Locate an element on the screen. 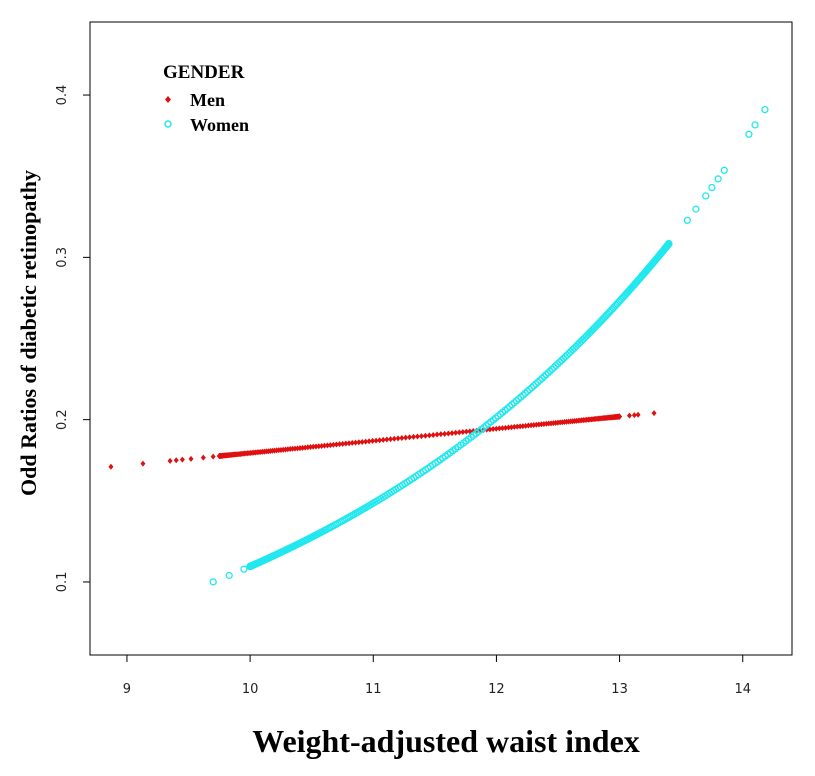  legend-label-men: Men is located at coordinates (207, 100).